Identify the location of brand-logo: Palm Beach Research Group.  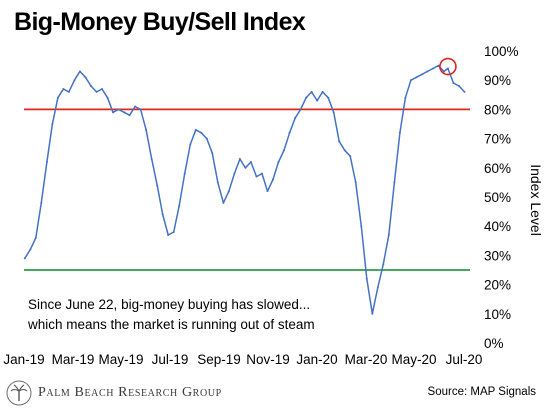
(114, 393).